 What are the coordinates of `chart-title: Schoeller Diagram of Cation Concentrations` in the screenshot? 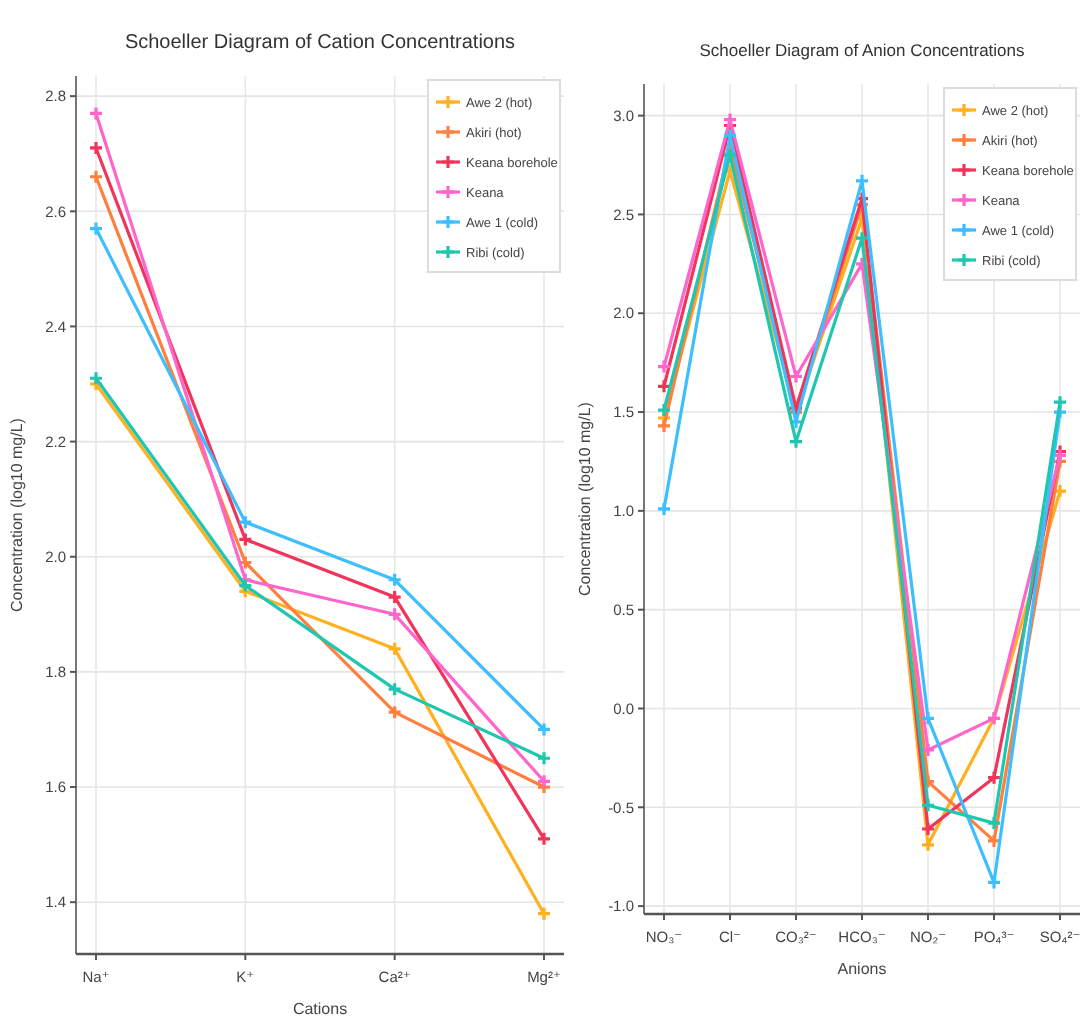 It's located at (320, 43).